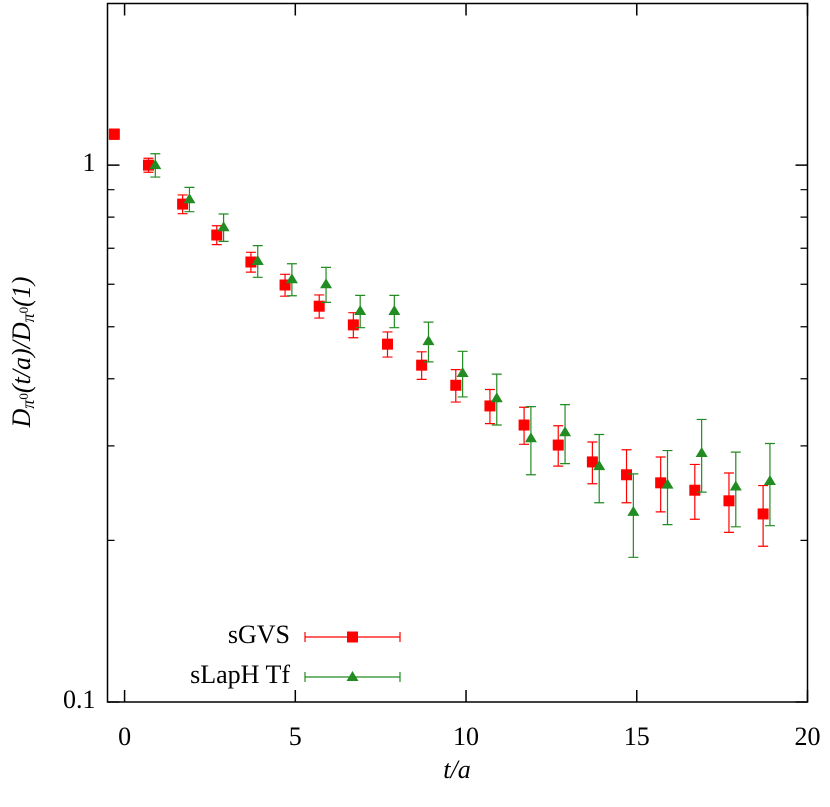 The height and width of the screenshot is (807, 830). What do you see at coordinates (637, 736) in the screenshot?
I see `x-tick-label: 15` at bounding box center [637, 736].